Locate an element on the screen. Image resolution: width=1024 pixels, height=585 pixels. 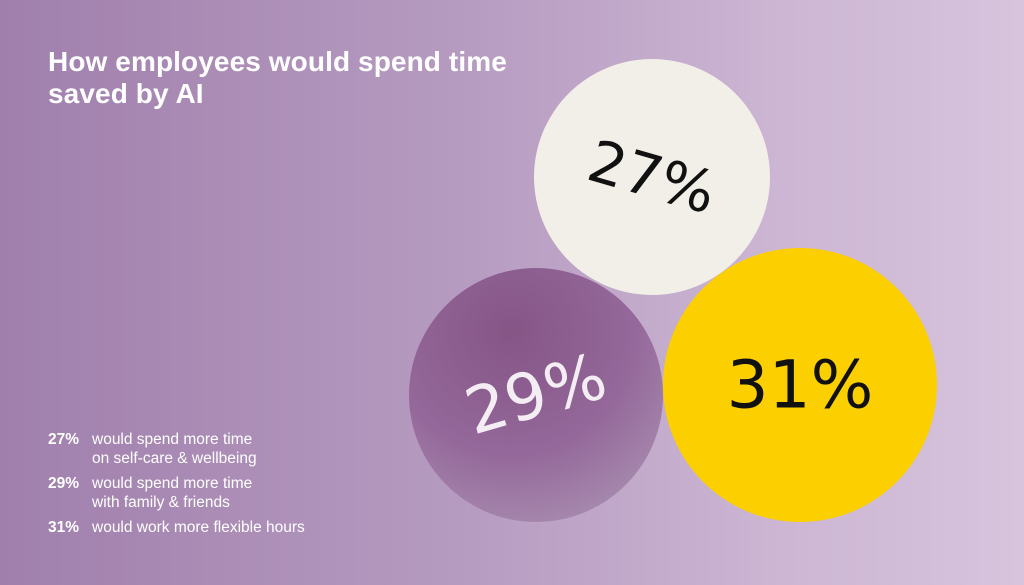
bubble-family: 29% is located at coordinates (536, 395).